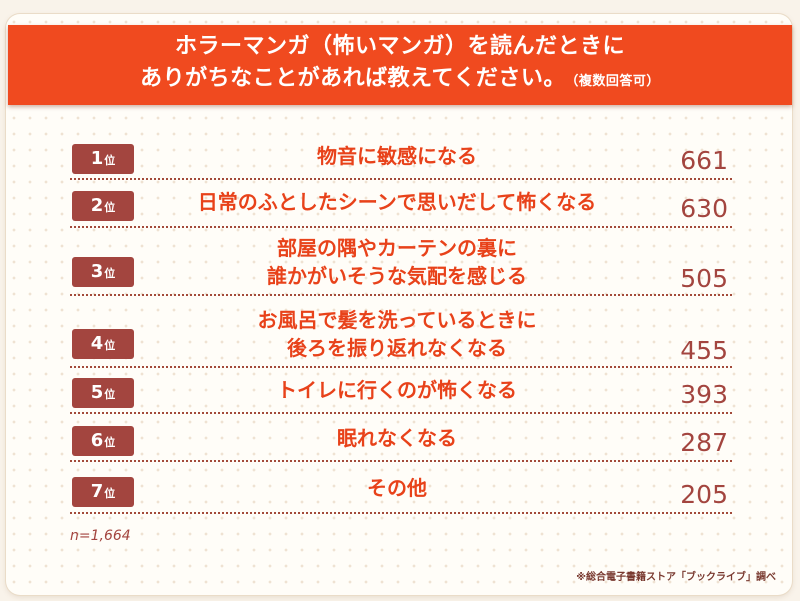 This screenshot has height=601, width=800. I want to click on answer-label-line: トイレに行くのが怖くなる, so click(397, 390).